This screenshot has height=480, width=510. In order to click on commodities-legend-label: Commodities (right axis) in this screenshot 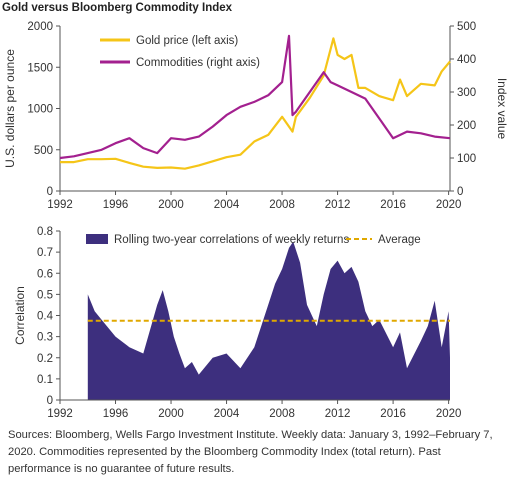, I will do `click(198, 63)`.